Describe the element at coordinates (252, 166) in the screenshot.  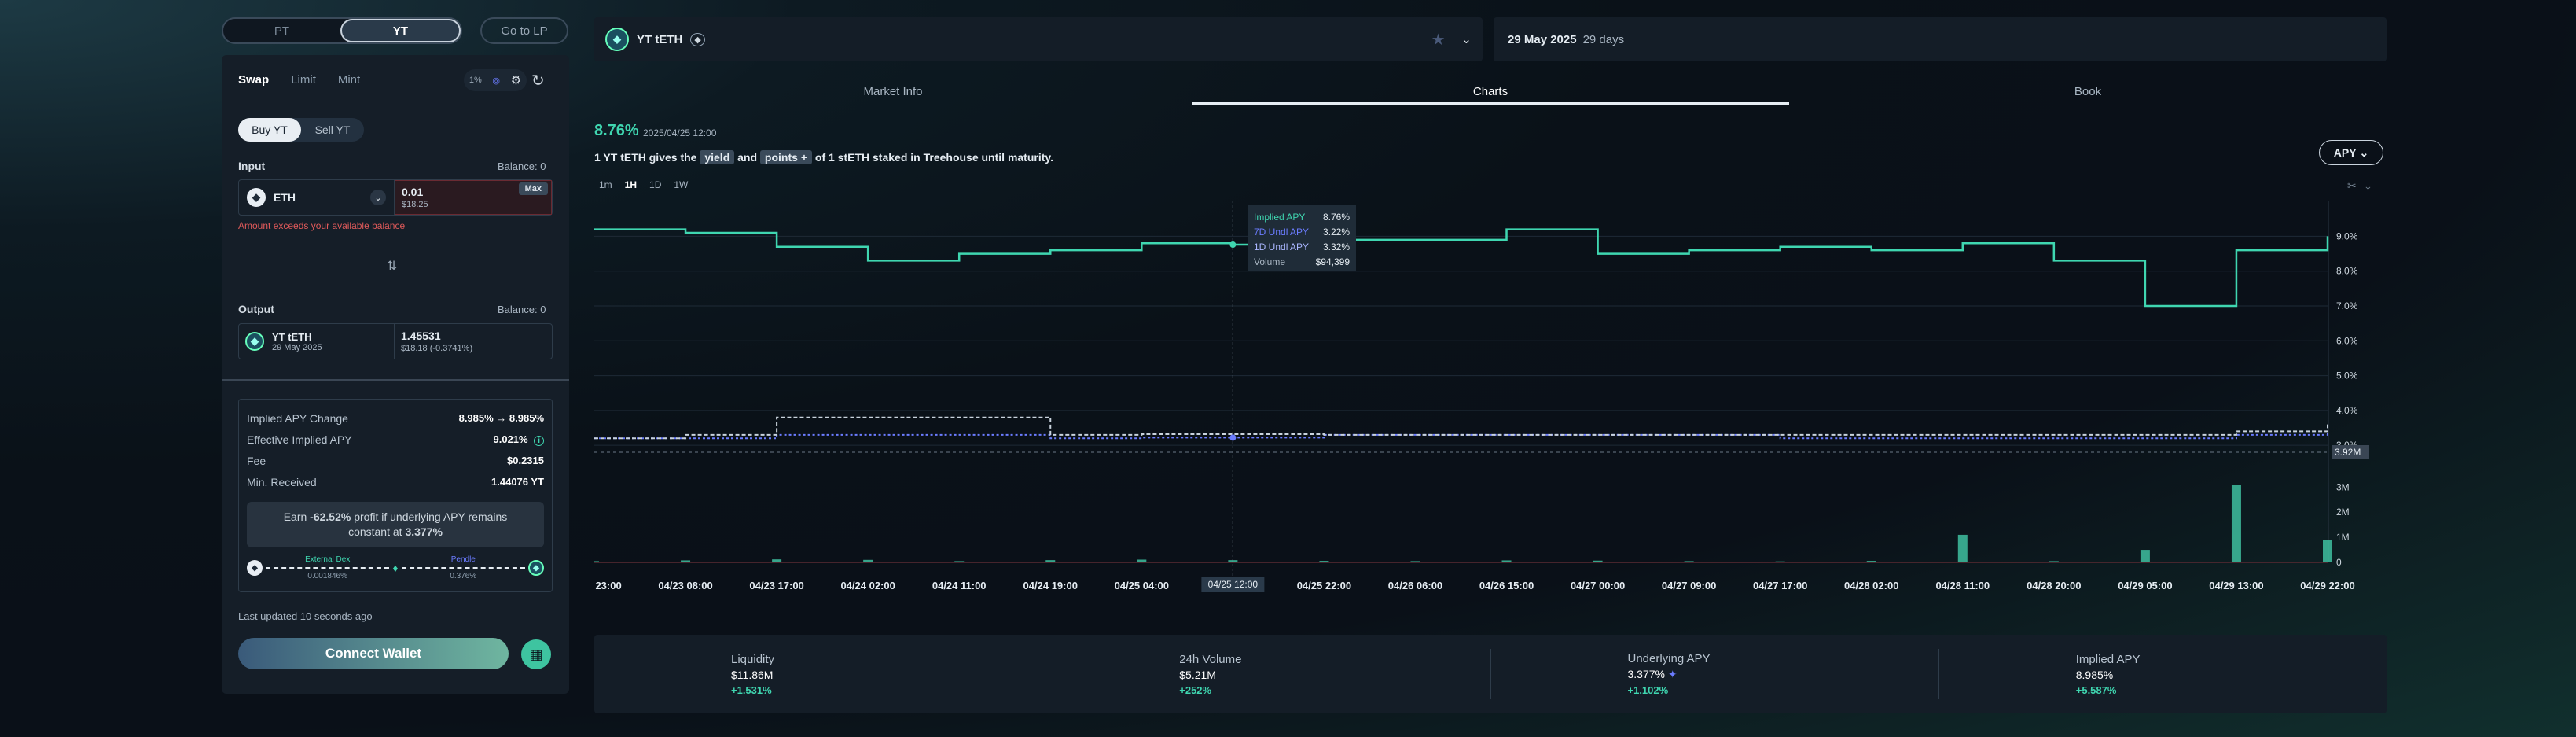
I see `input-label: Input` at that location.